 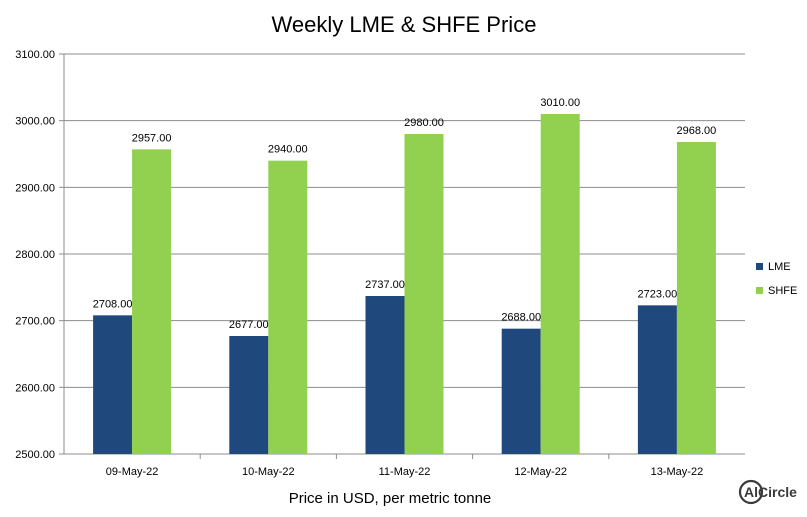 What do you see at coordinates (35, 122) in the screenshot?
I see `y-tick-label: 3000.00` at bounding box center [35, 122].